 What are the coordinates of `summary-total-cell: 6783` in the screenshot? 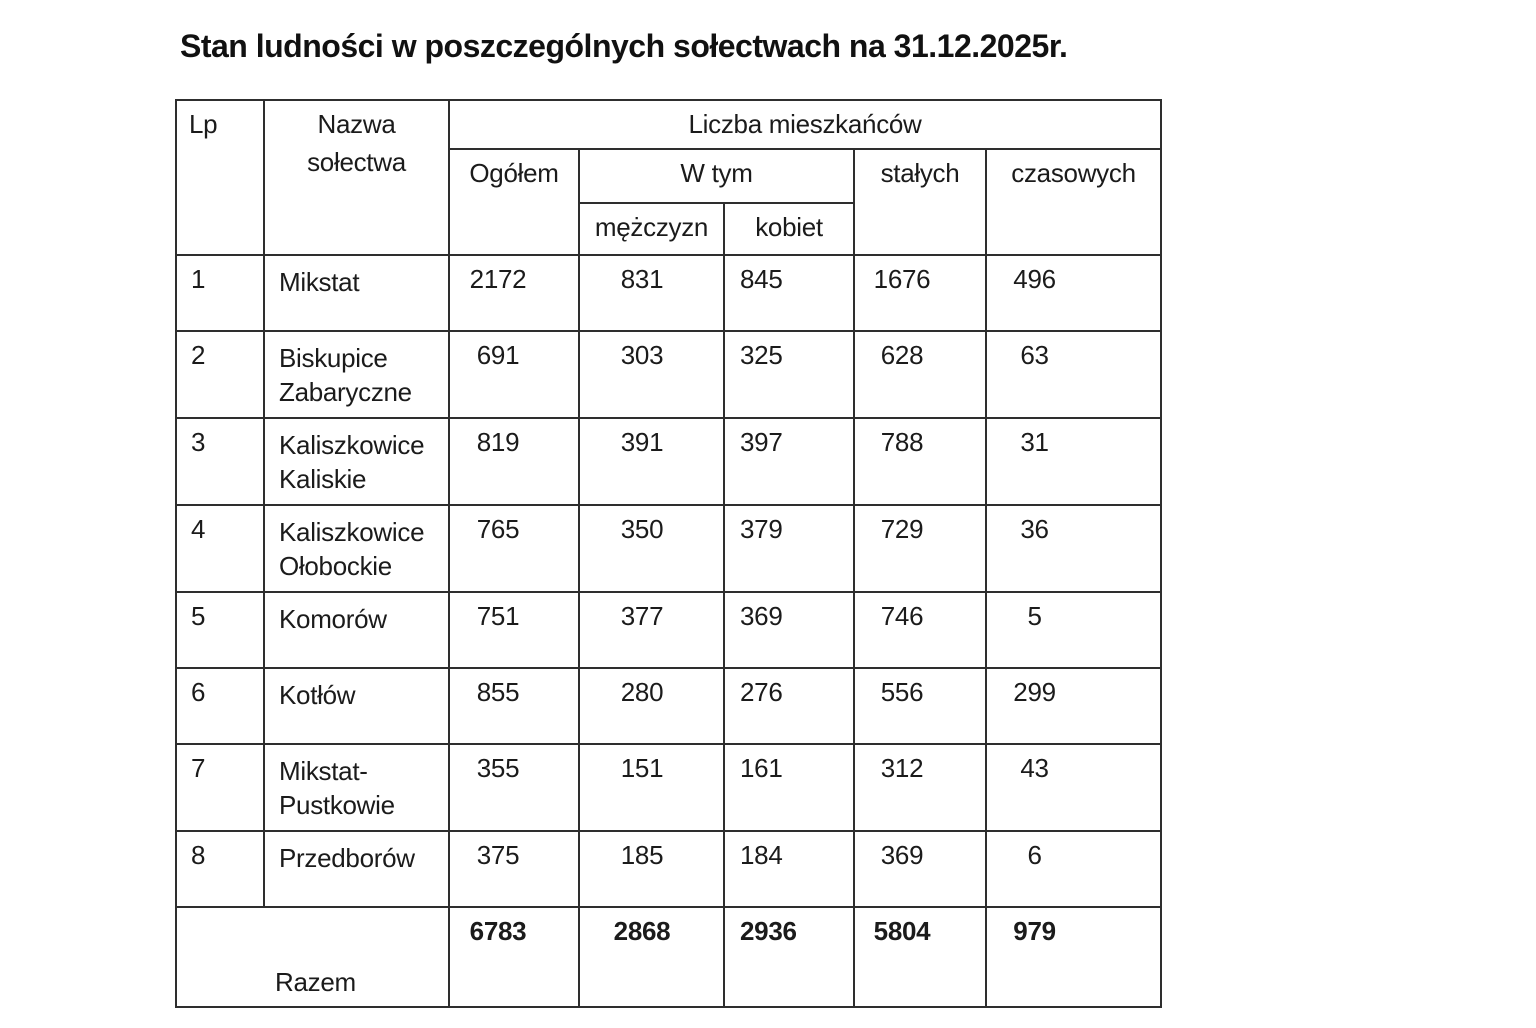 It's located at (514, 957).